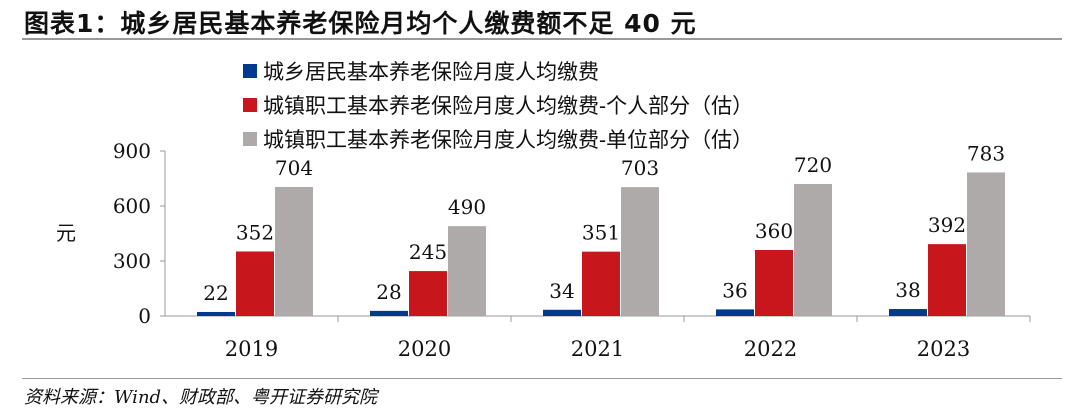 The width and height of the screenshot is (1080, 418). Describe the element at coordinates (467, 207) in the screenshot. I see `data-label: 490` at that location.